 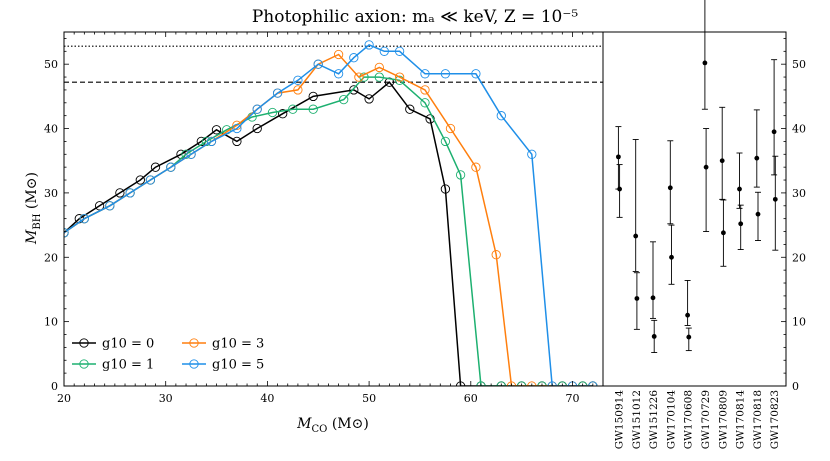 I want to click on legend-label: g10 = 1, so click(x=128, y=365).